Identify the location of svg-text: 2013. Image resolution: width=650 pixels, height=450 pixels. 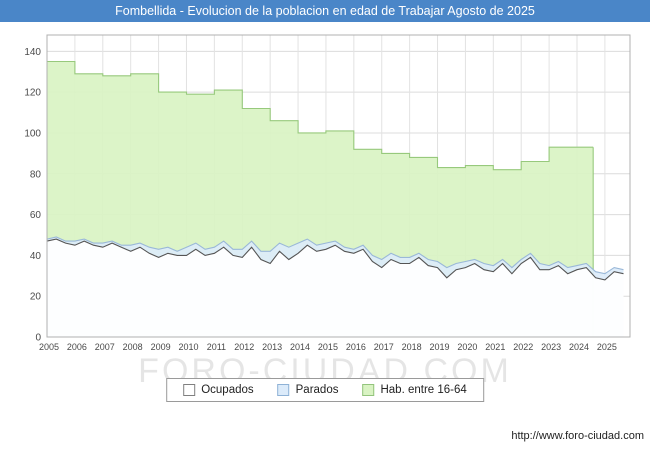
(272, 347).